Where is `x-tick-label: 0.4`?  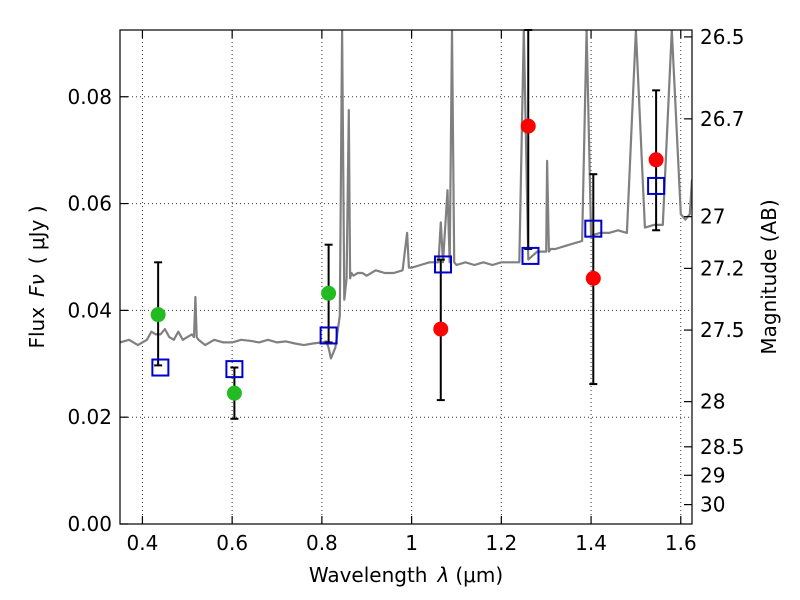 x-tick-label: 0.4 is located at coordinates (143, 543).